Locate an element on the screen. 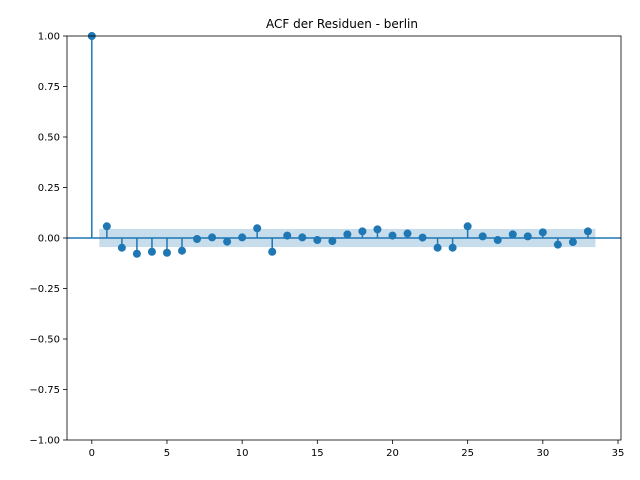 This screenshot has width=640, height=480. y-tick-label-0: −1.00 is located at coordinates (44, 441).